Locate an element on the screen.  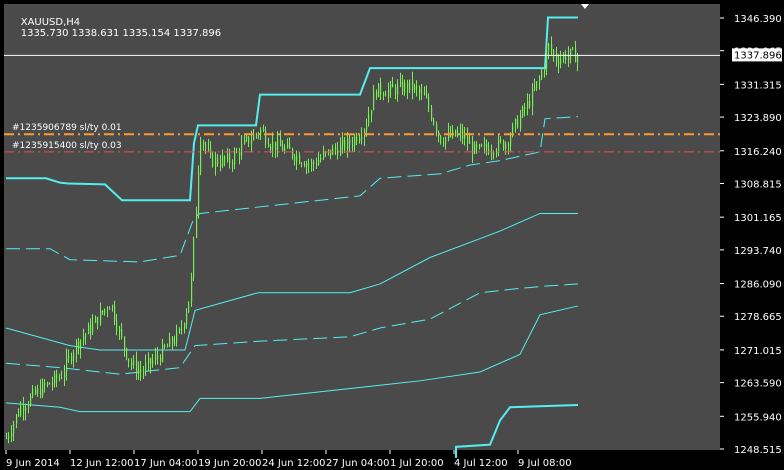
time-tick-label: 12 Jun 12:00 is located at coordinates (102, 463).